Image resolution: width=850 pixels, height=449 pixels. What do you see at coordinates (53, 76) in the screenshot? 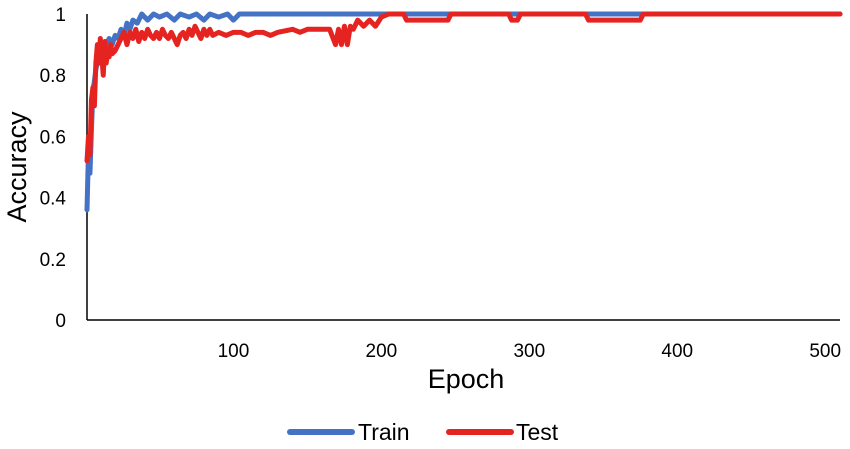
I see `y-tick-label: 0.8` at bounding box center [53, 76].